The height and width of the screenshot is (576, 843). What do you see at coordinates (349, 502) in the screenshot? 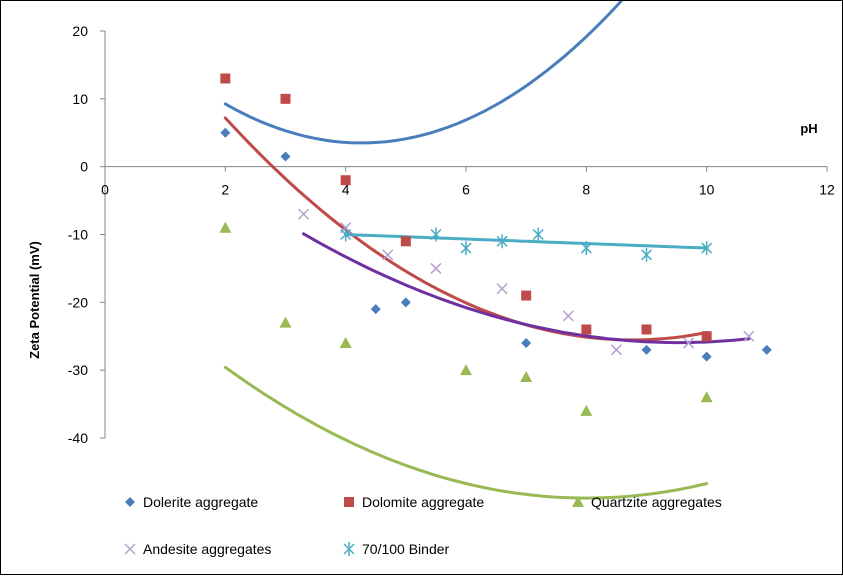
I see `legend-marker-dolomite-aggregate` at bounding box center [349, 502].